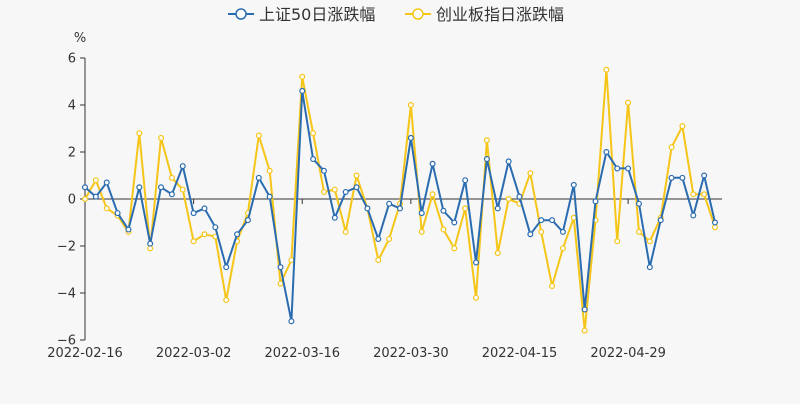  What do you see at coordinates (66, 341) in the screenshot?
I see `y-tick-label: −6` at bounding box center [66, 341].